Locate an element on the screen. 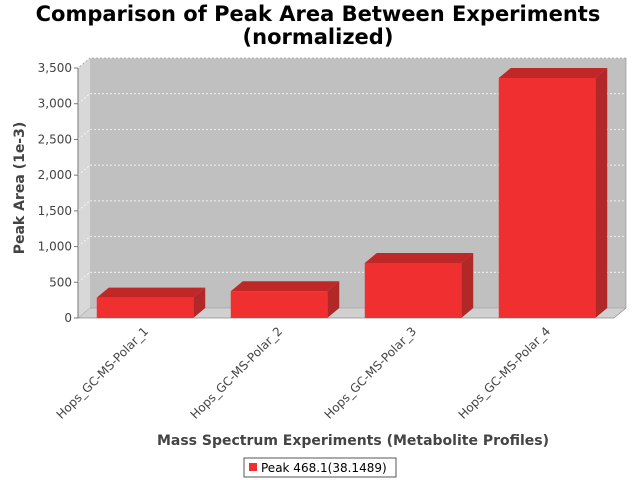  y-axis: 0 500 1,000 1,500 2,000 2,500 3,000 3,500 is located at coordinates (58, 193).